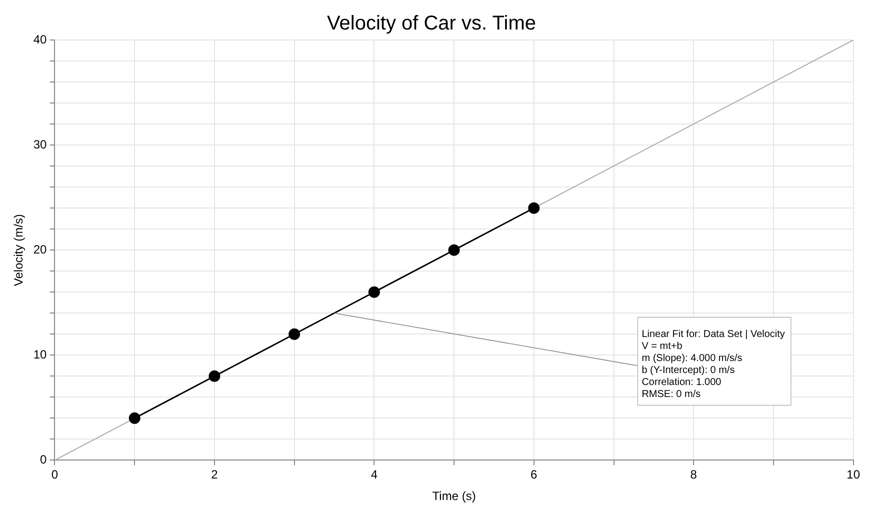 This screenshot has width=871, height=516. I want to click on y-tick-label: 30, so click(40, 144).